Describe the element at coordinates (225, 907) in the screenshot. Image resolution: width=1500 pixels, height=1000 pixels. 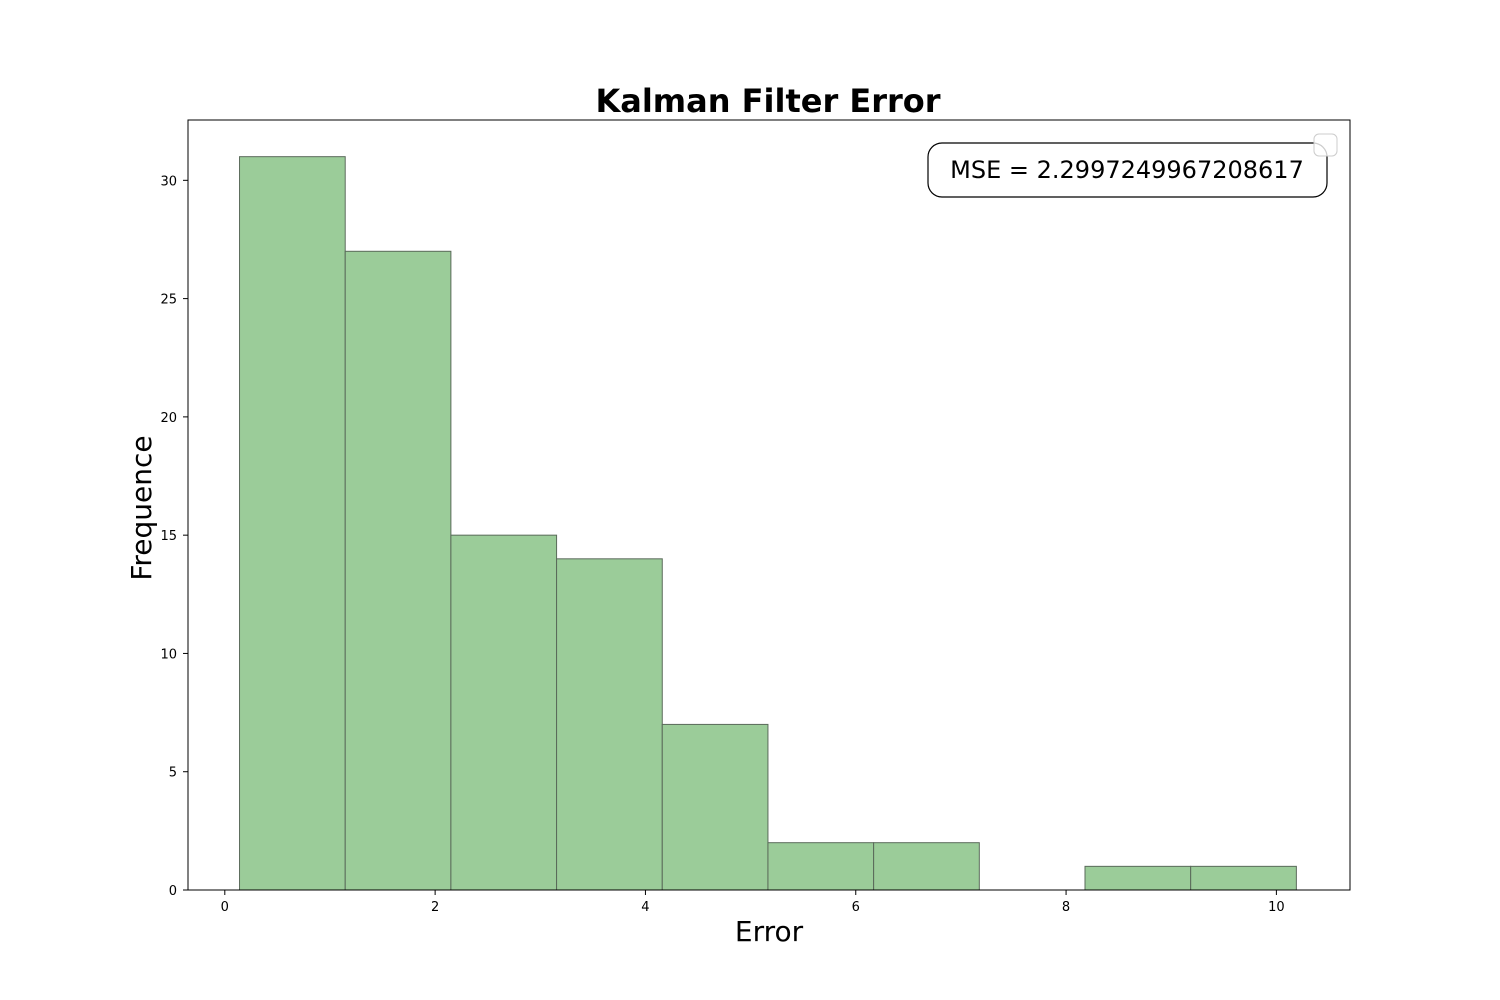
I see `x-tick-label: 0` at that location.